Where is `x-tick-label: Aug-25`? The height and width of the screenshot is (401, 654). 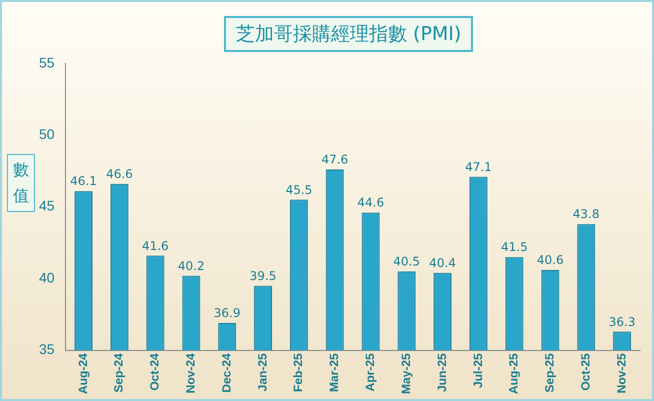
x-tick-label: Aug-25 is located at coordinates (513, 373).